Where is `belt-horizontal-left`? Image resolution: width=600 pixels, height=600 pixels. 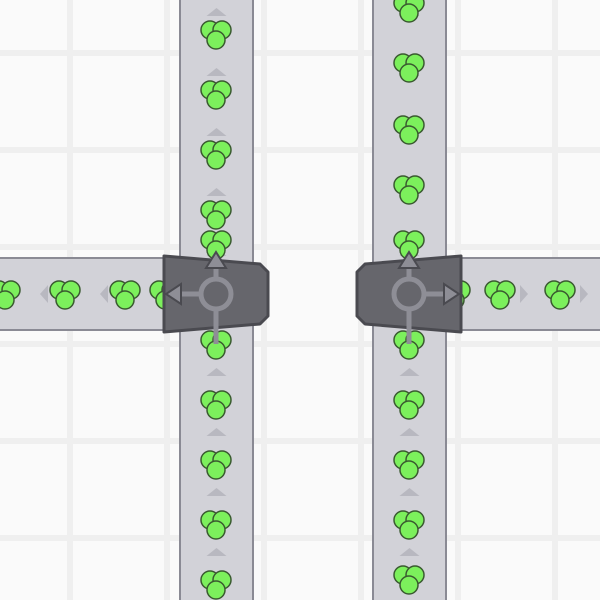
belt-horizontal-left is located at coordinates (85, 294).